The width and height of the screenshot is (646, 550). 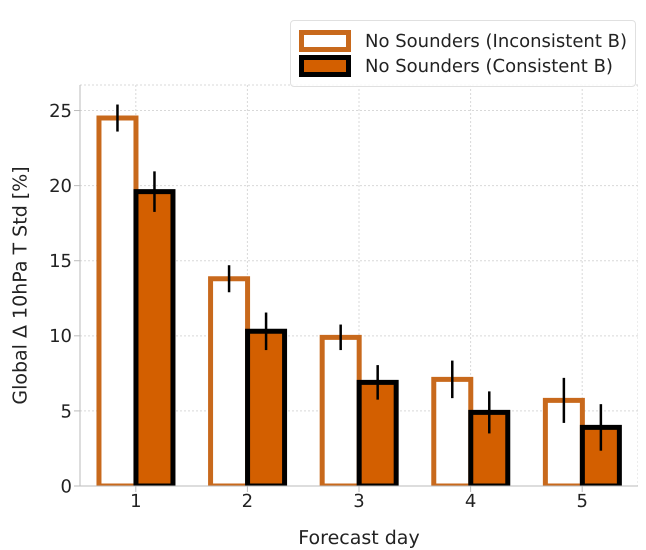 I want to click on y-tick-label: 20, so click(x=60, y=187).